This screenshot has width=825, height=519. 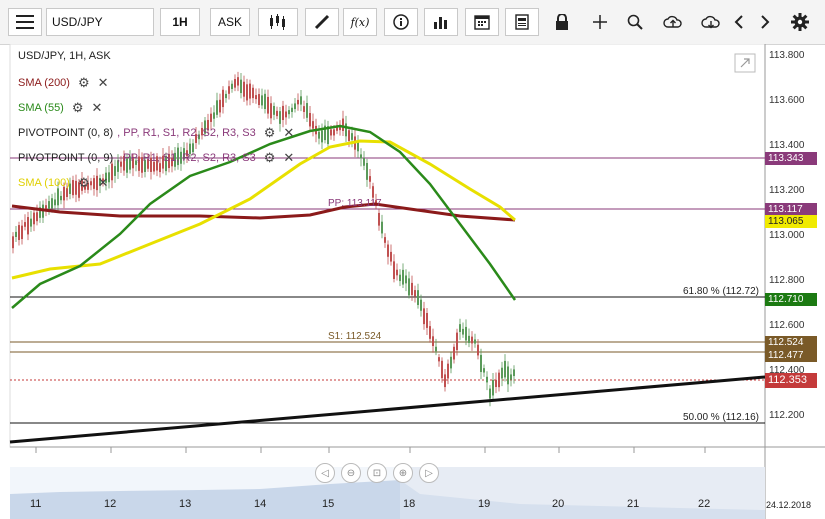 I want to click on chart-type-button, so click(x=278, y=22).